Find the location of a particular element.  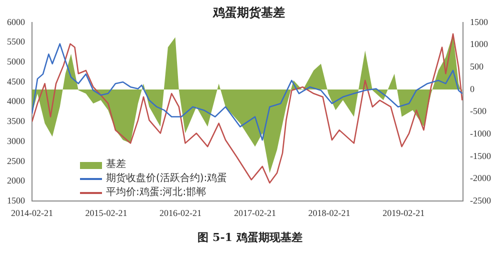

y2-tick-label: -1500 is located at coordinates (481, 155).